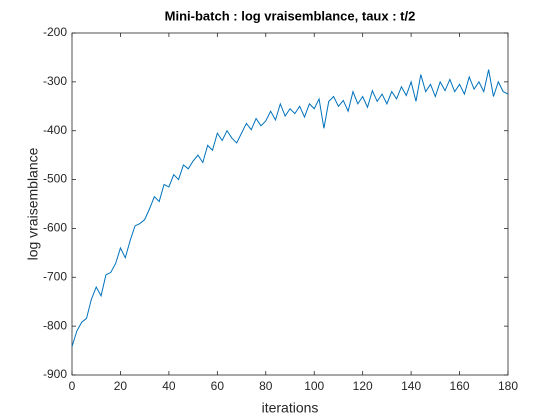  What do you see at coordinates (55, 374) in the screenshot?
I see `y-tick-label: -900` at bounding box center [55, 374].